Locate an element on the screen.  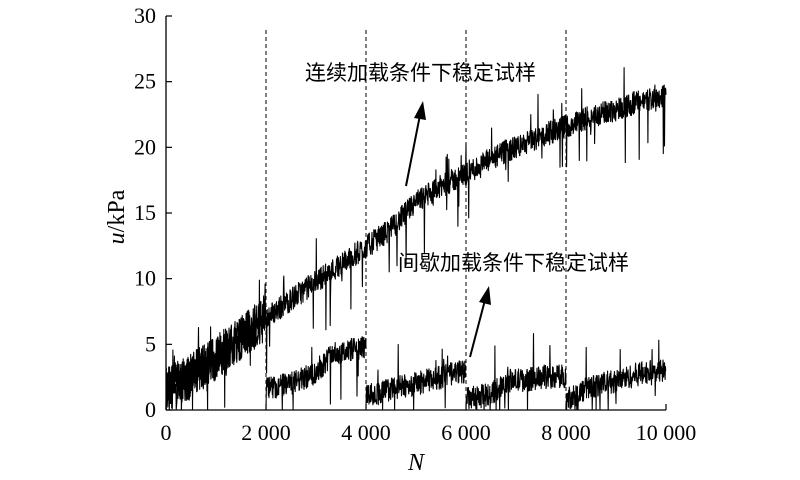
annotation-continuous: 连续加载条件下稳定试样 is located at coordinates (420, 73).